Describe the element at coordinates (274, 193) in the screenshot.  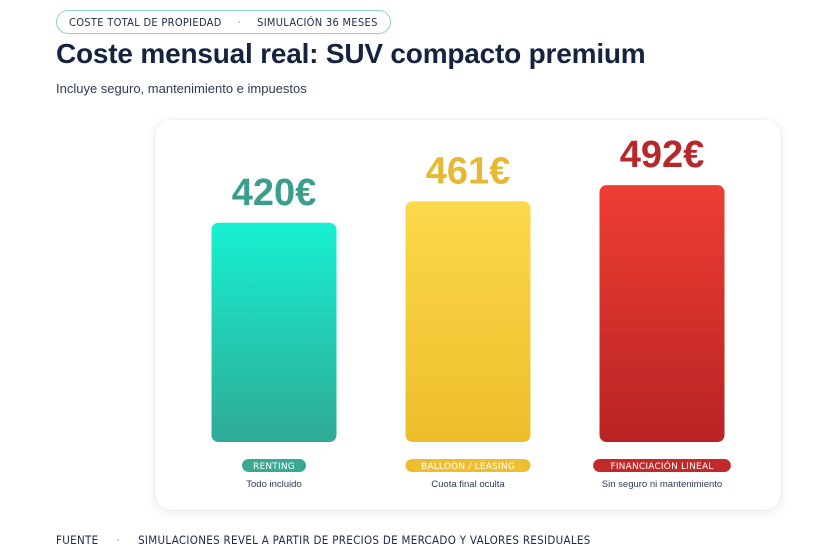
I see `bar-value-label-0: 420€` at that location.